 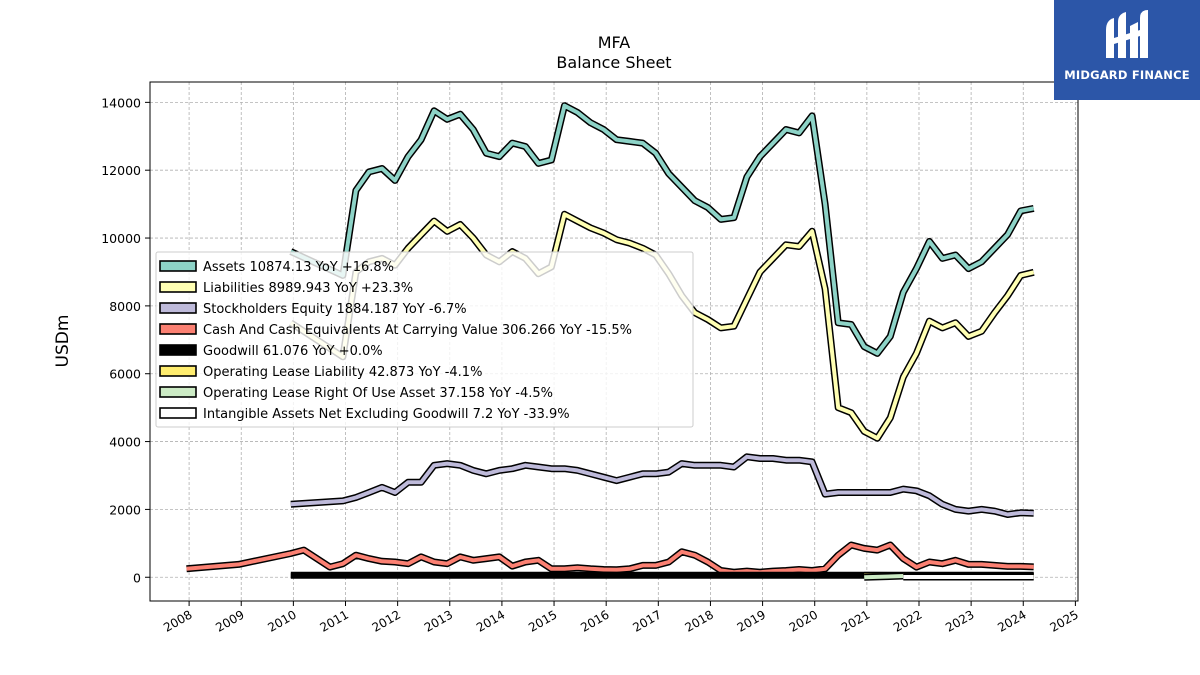 What do you see at coordinates (293, 351) in the screenshot?
I see `legend-label: Goodwill 61.076 YoY +0.0%` at bounding box center [293, 351].